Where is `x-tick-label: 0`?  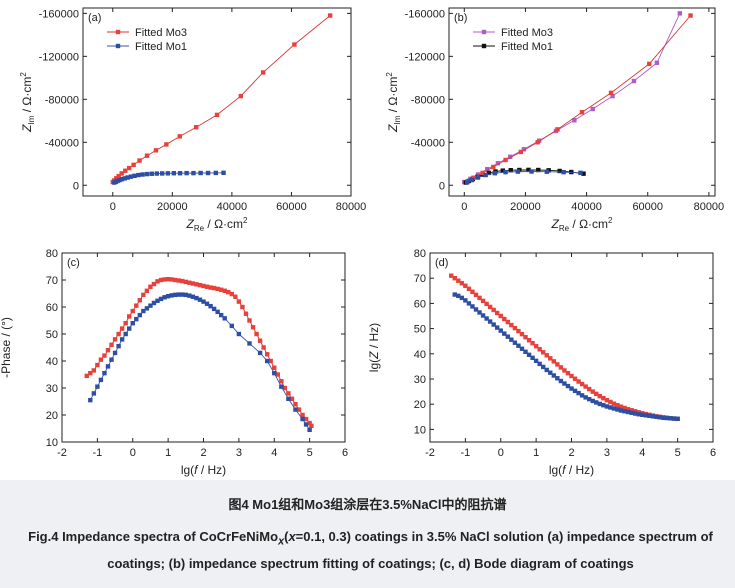 x-tick-label: 0 is located at coordinates (113, 207).